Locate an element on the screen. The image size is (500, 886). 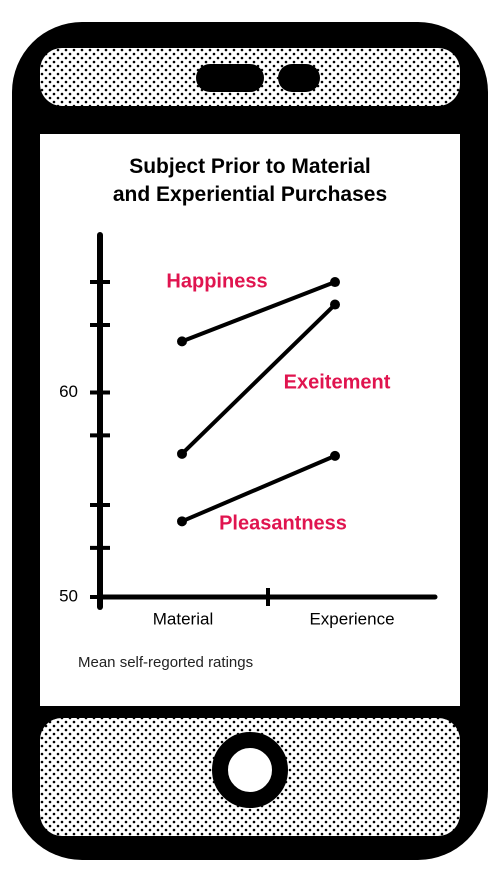
y-tick-label: 60 is located at coordinates (68, 391).